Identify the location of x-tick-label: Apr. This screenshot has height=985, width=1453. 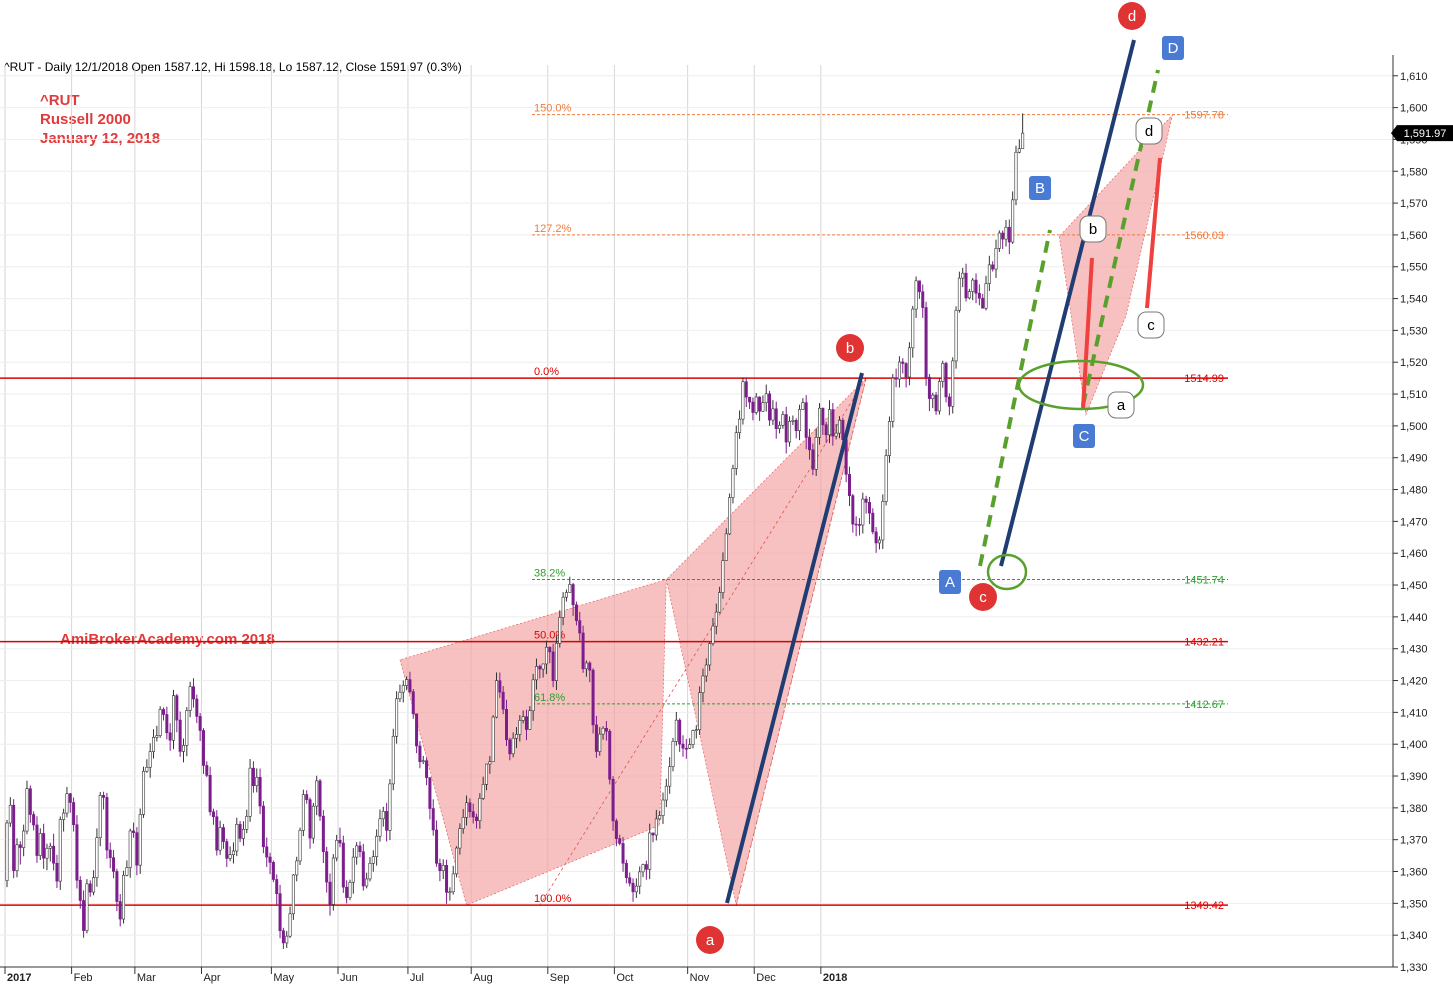
(211, 978).